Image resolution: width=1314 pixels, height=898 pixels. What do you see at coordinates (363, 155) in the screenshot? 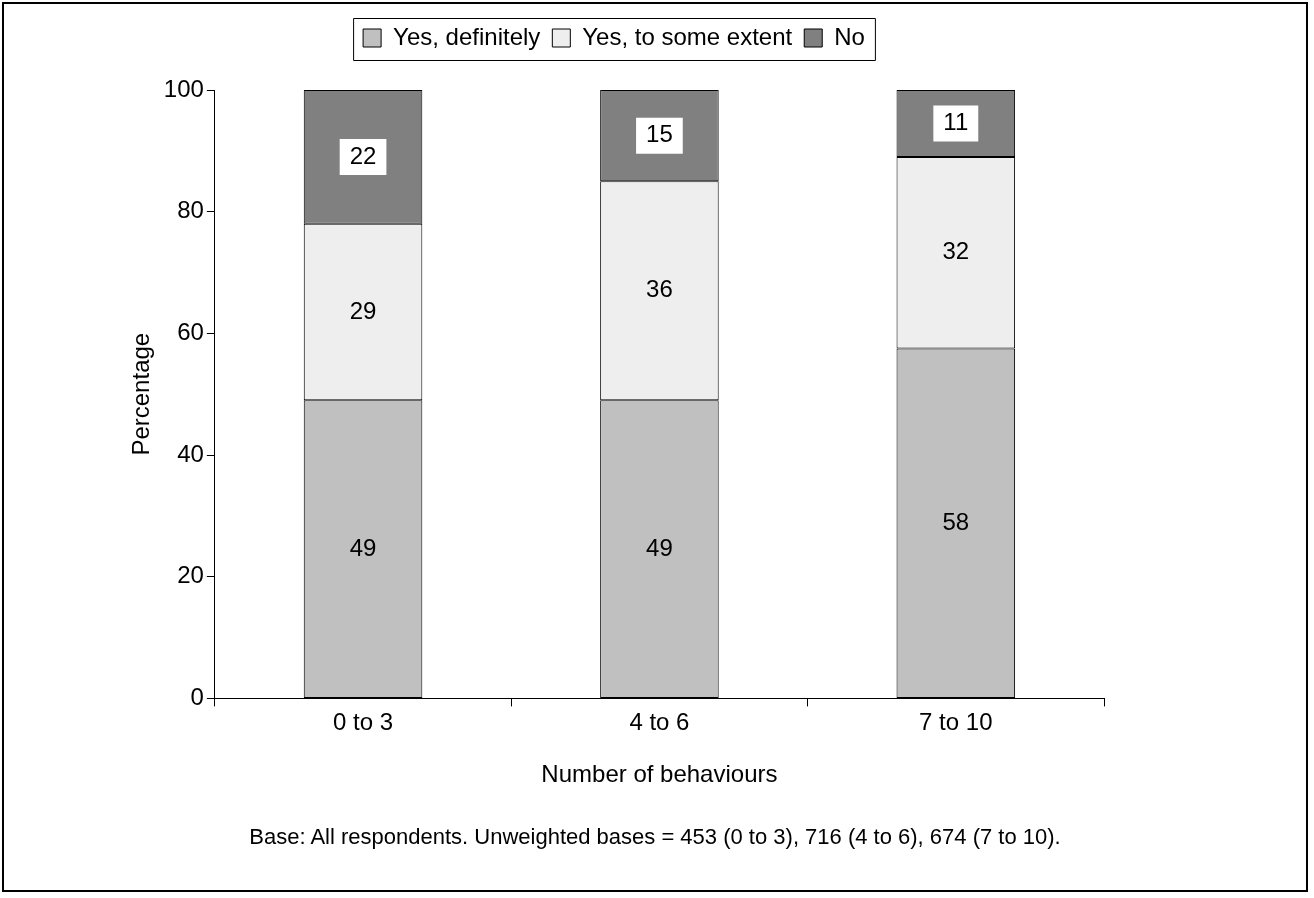
I see `data-label: 22` at bounding box center [363, 155].